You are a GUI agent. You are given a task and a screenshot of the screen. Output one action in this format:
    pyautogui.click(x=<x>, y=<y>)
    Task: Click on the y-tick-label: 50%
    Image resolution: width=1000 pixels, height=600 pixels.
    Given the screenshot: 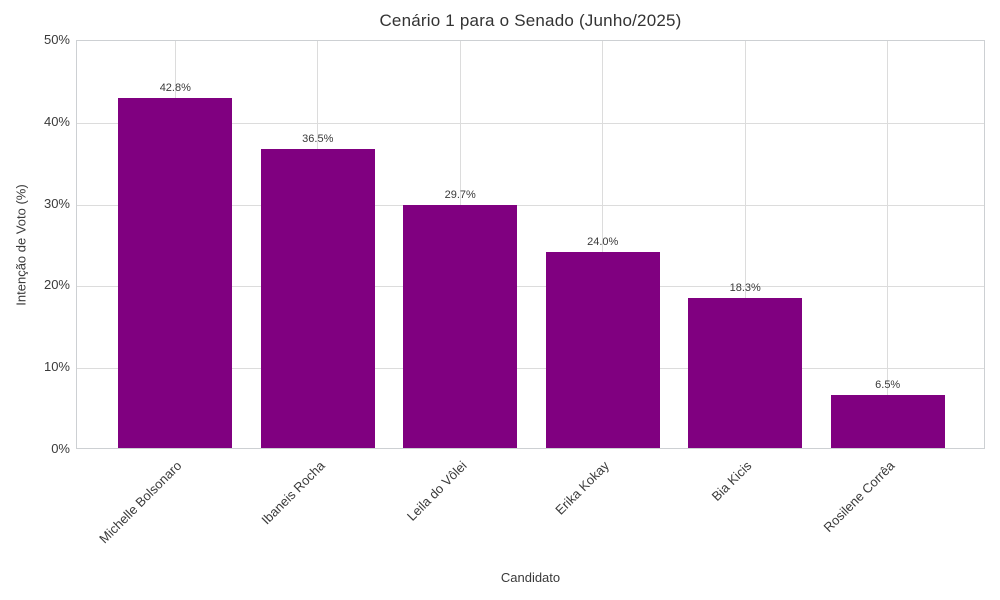 What is the action you would take?
    pyautogui.click(x=56, y=39)
    